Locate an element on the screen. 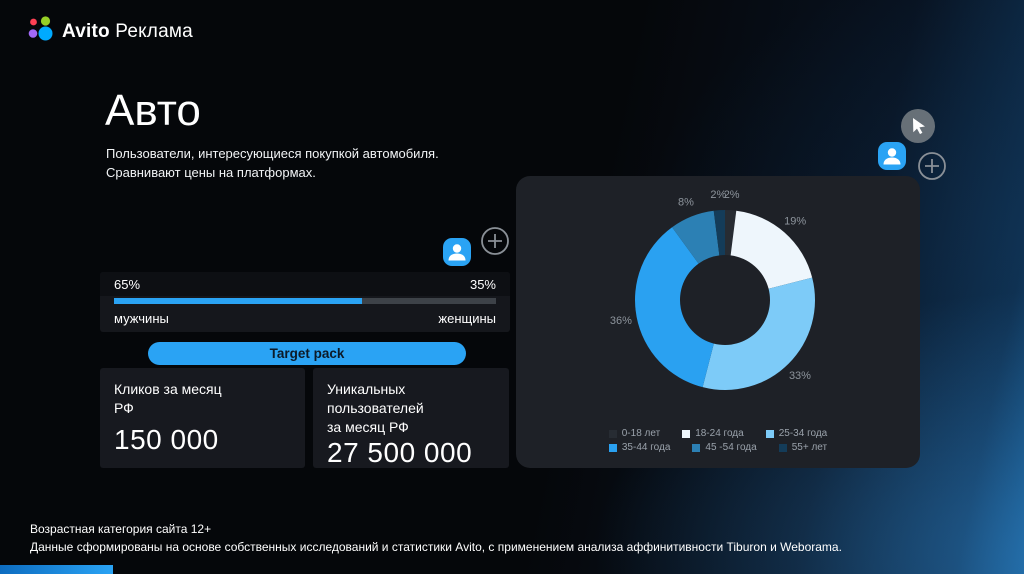  gender-progress-fill is located at coordinates (238, 301).